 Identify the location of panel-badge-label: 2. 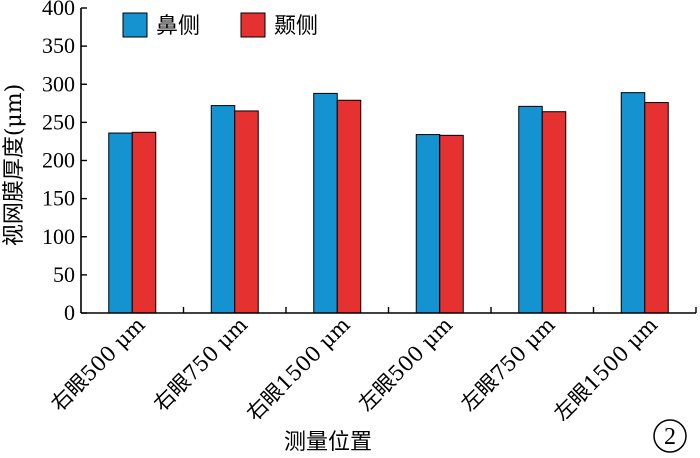
(670, 437).